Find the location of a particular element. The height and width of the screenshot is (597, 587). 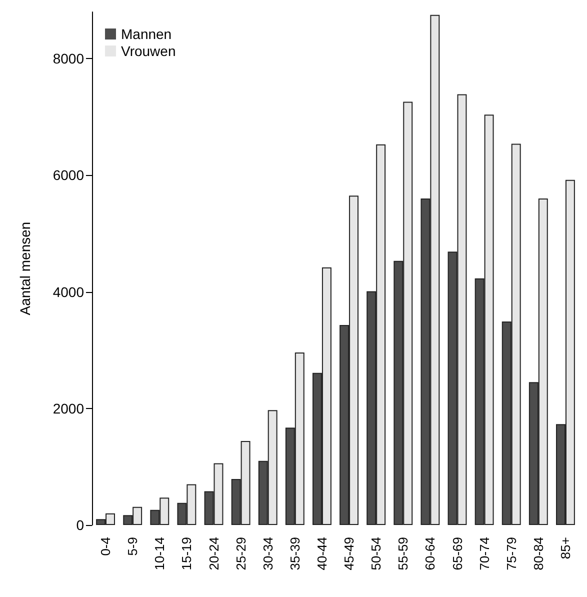

x-tick-label: 50-54 is located at coordinates (376, 553).